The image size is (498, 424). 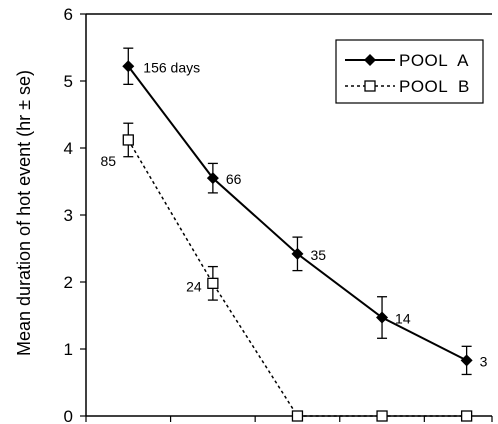 What do you see at coordinates (403, 319) in the screenshot?
I see `data-label: 14` at bounding box center [403, 319].